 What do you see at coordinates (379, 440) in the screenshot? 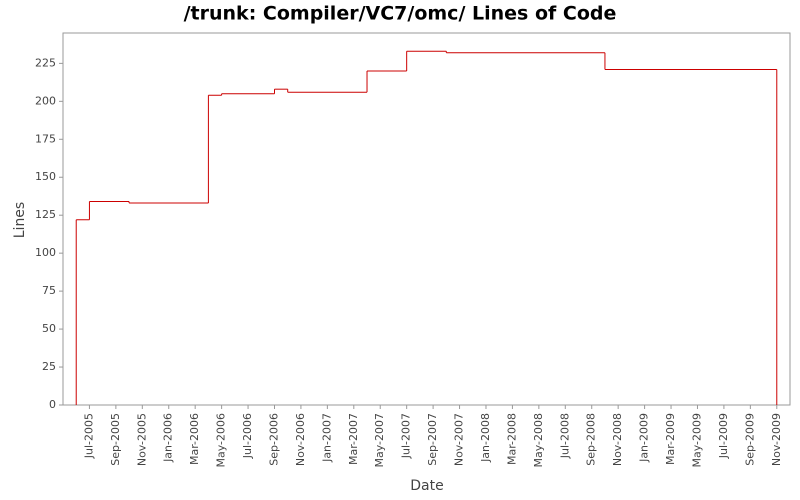
I see `x-tick-label: May-2007` at bounding box center [379, 440].